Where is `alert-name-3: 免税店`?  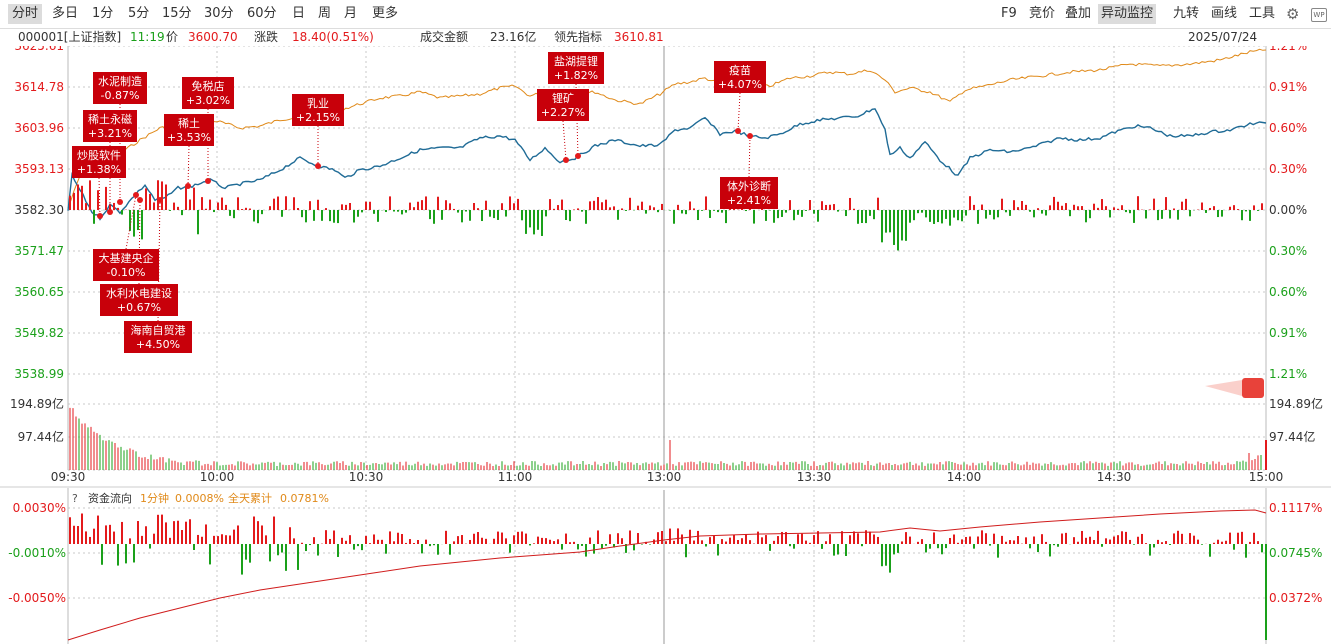 alert-name-3: 免税店 is located at coordinates (208, 86).